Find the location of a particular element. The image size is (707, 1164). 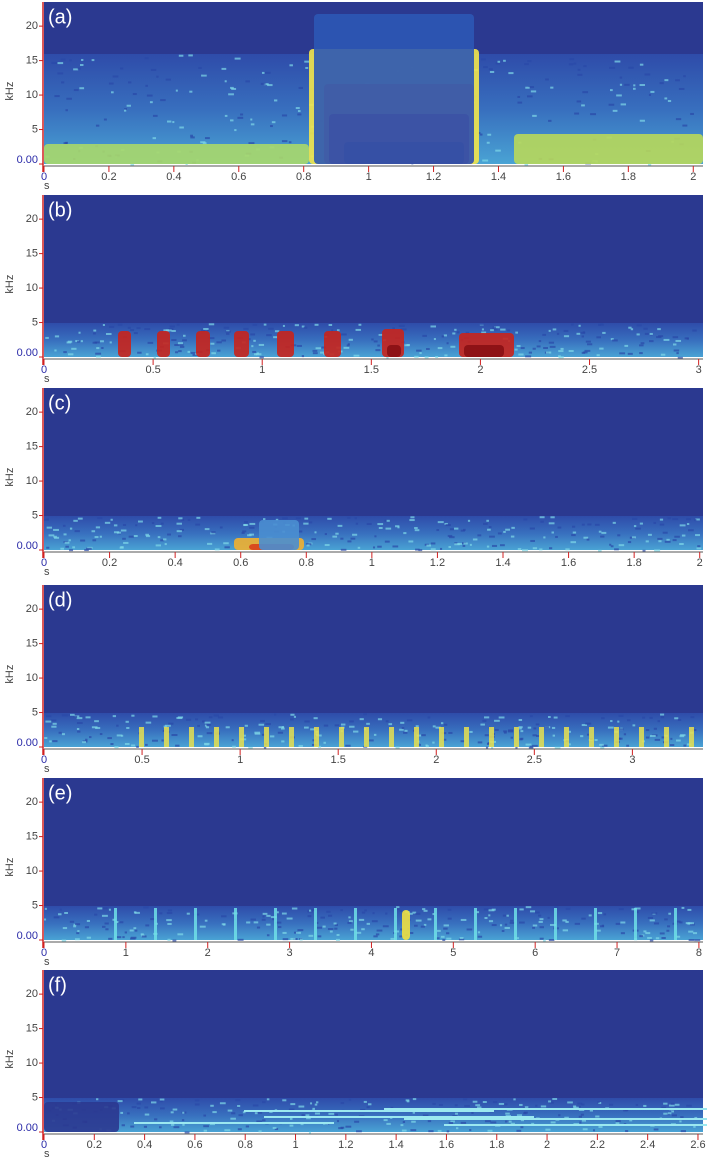

x-tick-label: 0.2 is located at coordinates (108, 177).